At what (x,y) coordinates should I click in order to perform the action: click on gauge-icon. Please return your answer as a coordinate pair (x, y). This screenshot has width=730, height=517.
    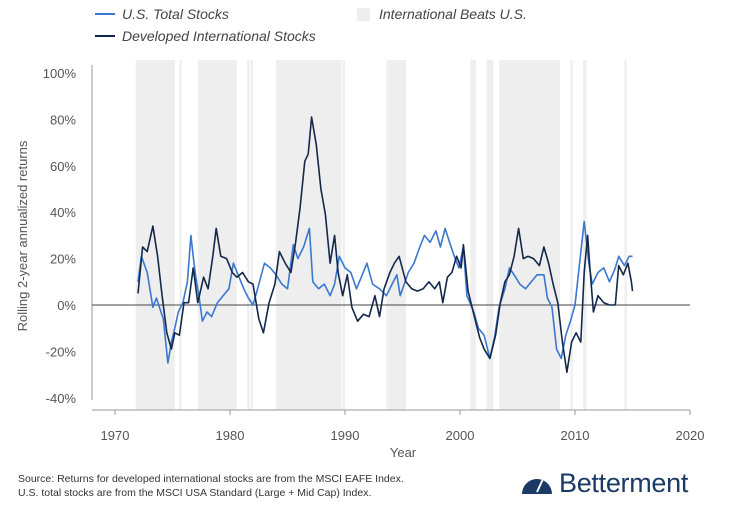
    Looking at the image, I should click on (537, 486).